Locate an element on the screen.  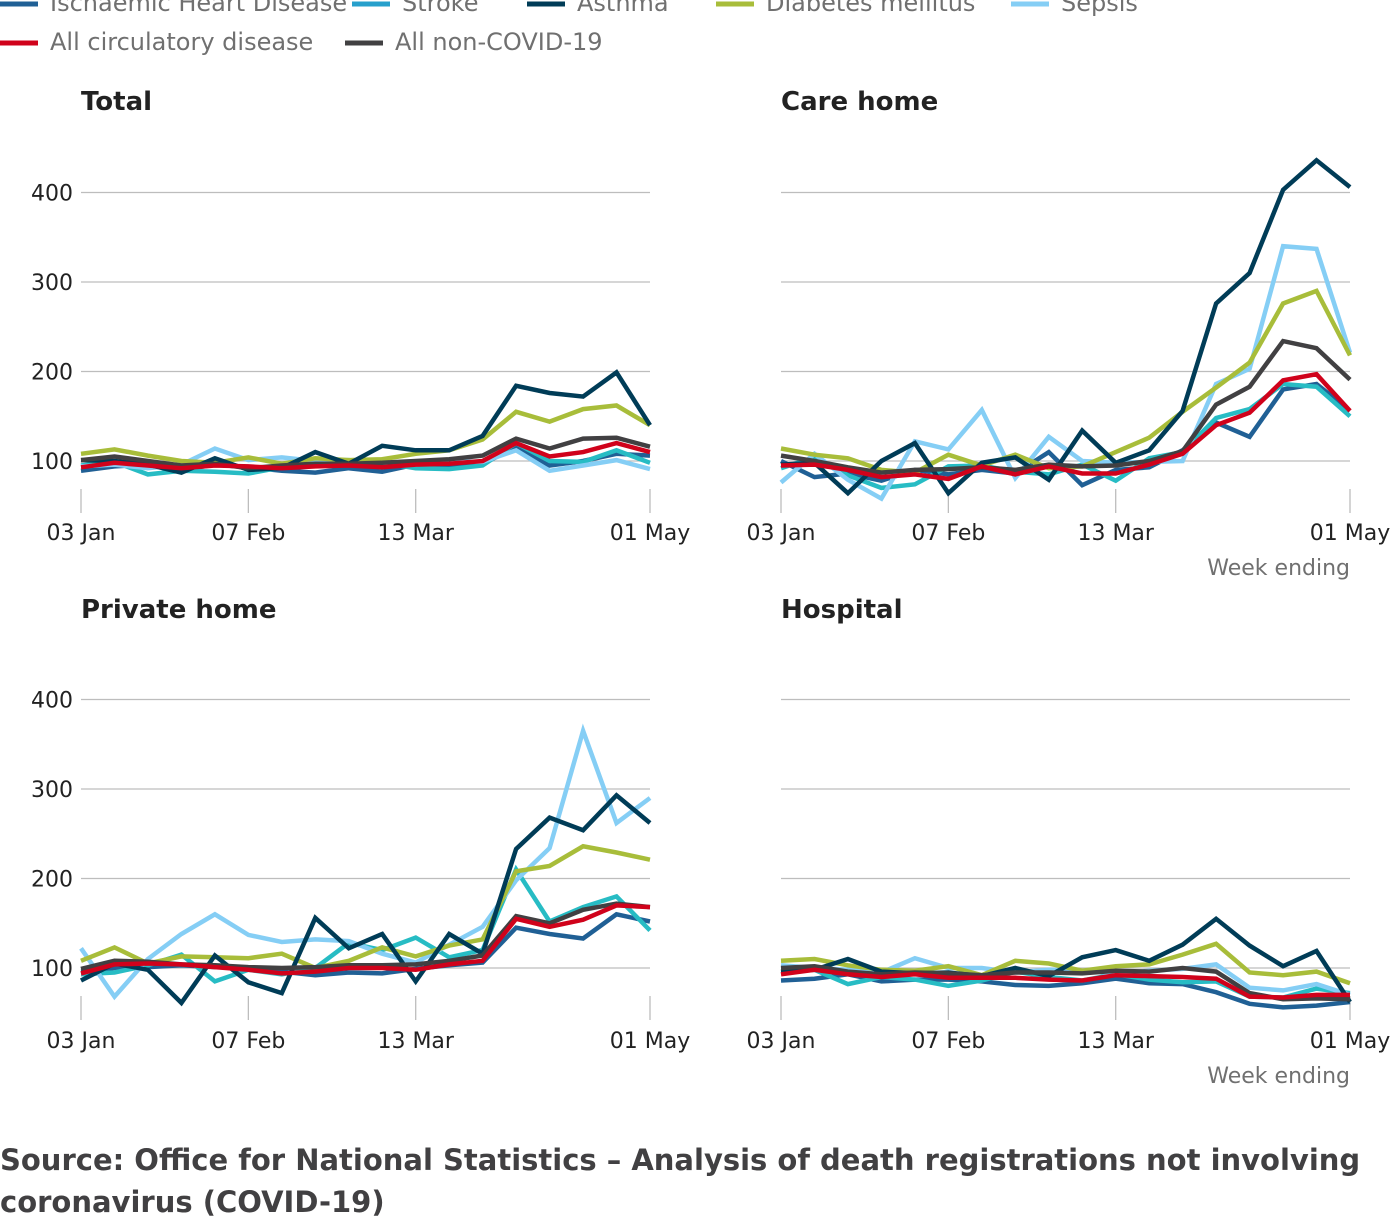
legend-item-diabetes-mellitus: Diabetes mellitus is located at coordinates (845, 8).